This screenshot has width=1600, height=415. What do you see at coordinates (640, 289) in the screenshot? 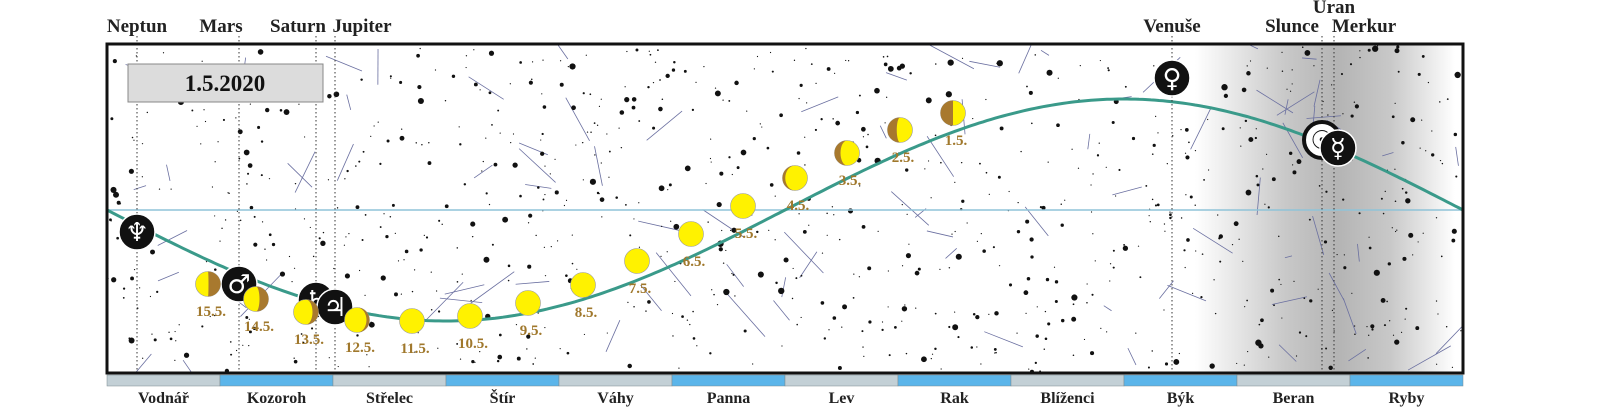
I see `moon-date: 7.5.` at bounding box center [640, 289].